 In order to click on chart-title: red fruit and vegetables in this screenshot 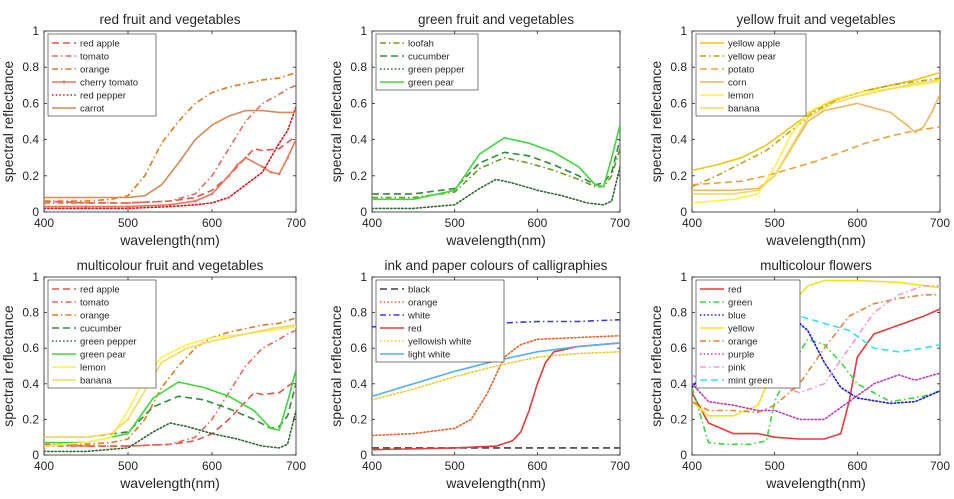, I will do `click(169, 19)`.